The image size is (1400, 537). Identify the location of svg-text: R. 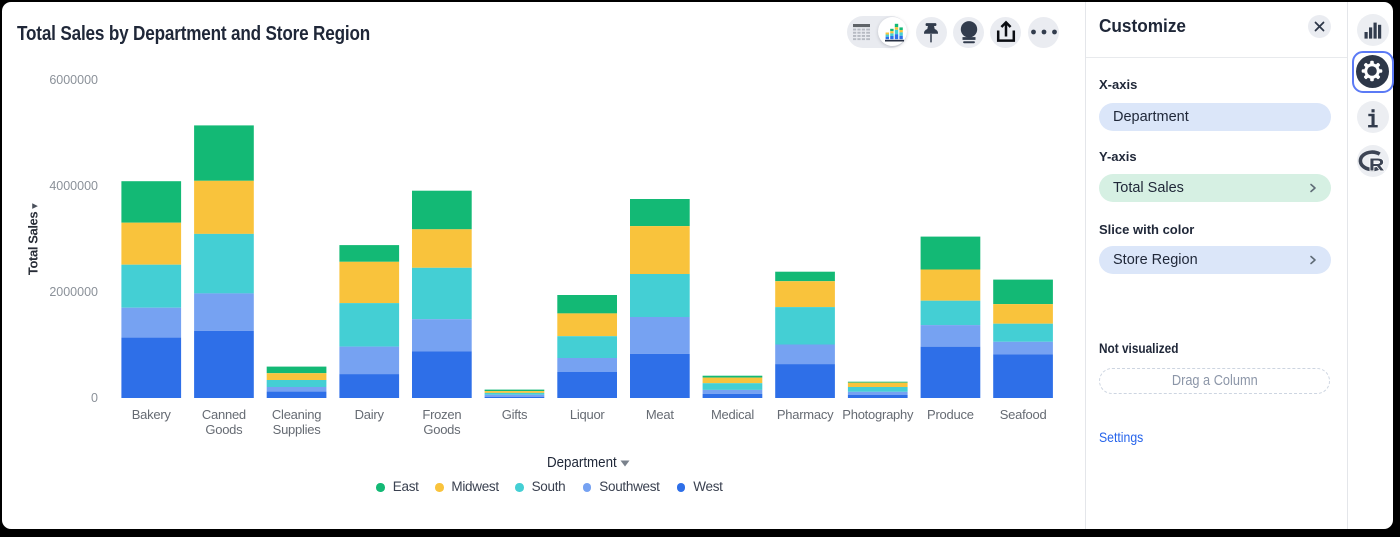
(1375, 164).